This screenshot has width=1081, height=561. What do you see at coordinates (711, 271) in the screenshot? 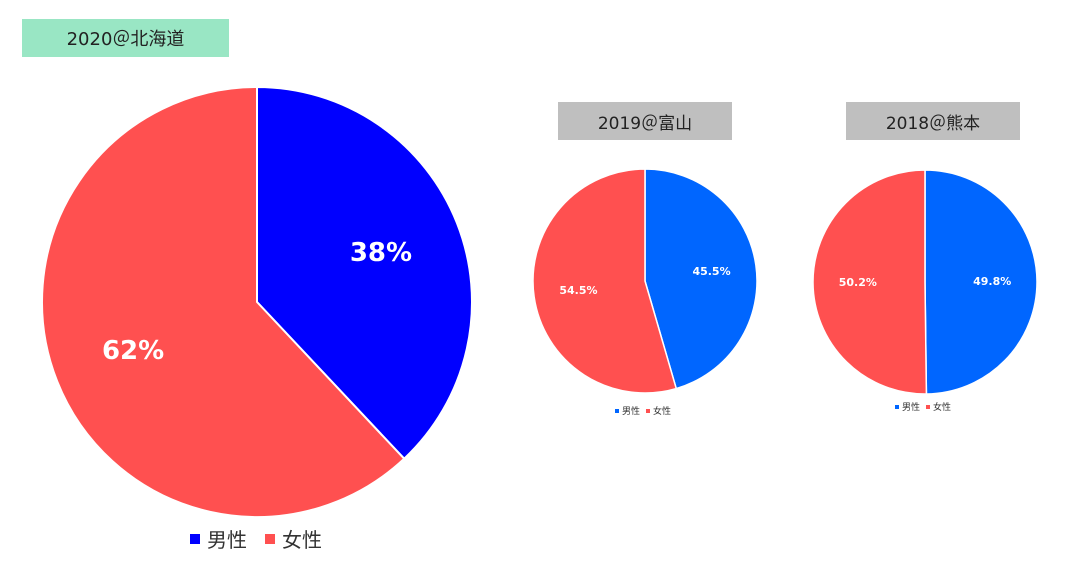
I see `data-label-male: 45.5%` at bounding box center [711, 271].